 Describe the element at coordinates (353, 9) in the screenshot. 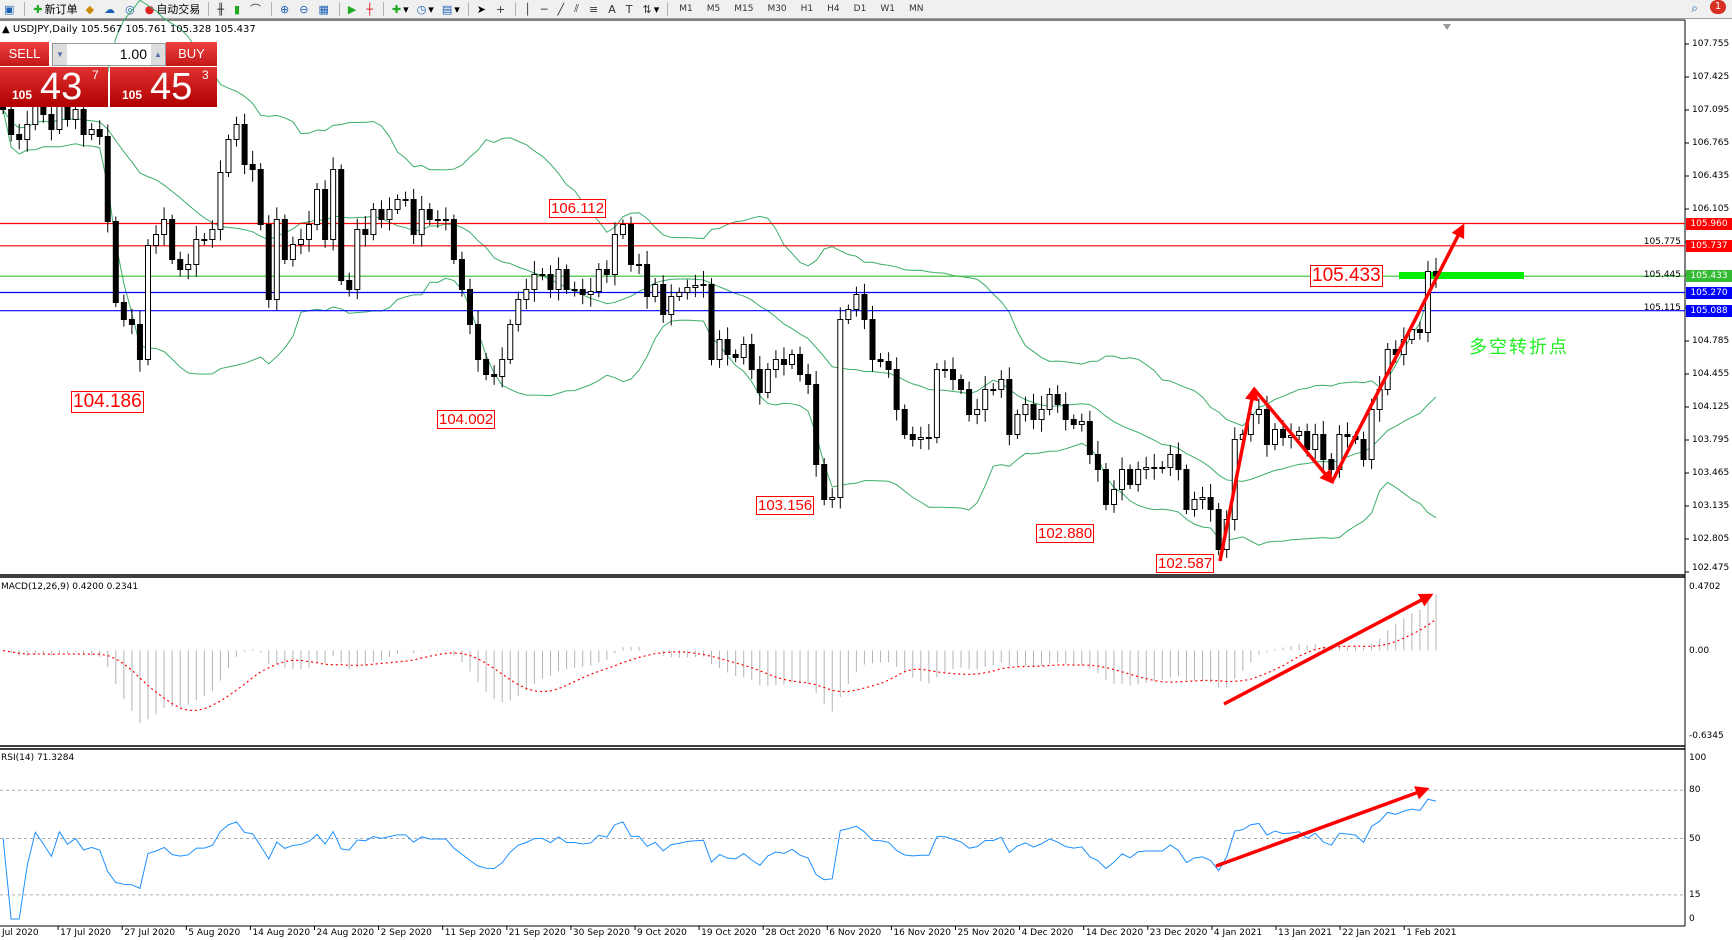

I see `autoscroll-button: ▶` at that location.